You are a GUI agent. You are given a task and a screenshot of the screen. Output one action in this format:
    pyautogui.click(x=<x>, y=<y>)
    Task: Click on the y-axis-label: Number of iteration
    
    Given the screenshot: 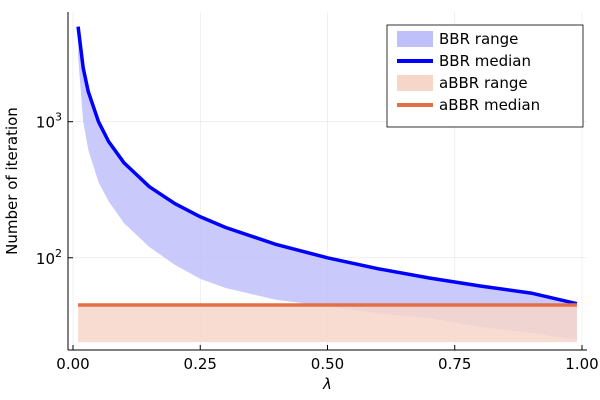 What is the action you would take?
    pyautogui.click(x=12, y=181)
    